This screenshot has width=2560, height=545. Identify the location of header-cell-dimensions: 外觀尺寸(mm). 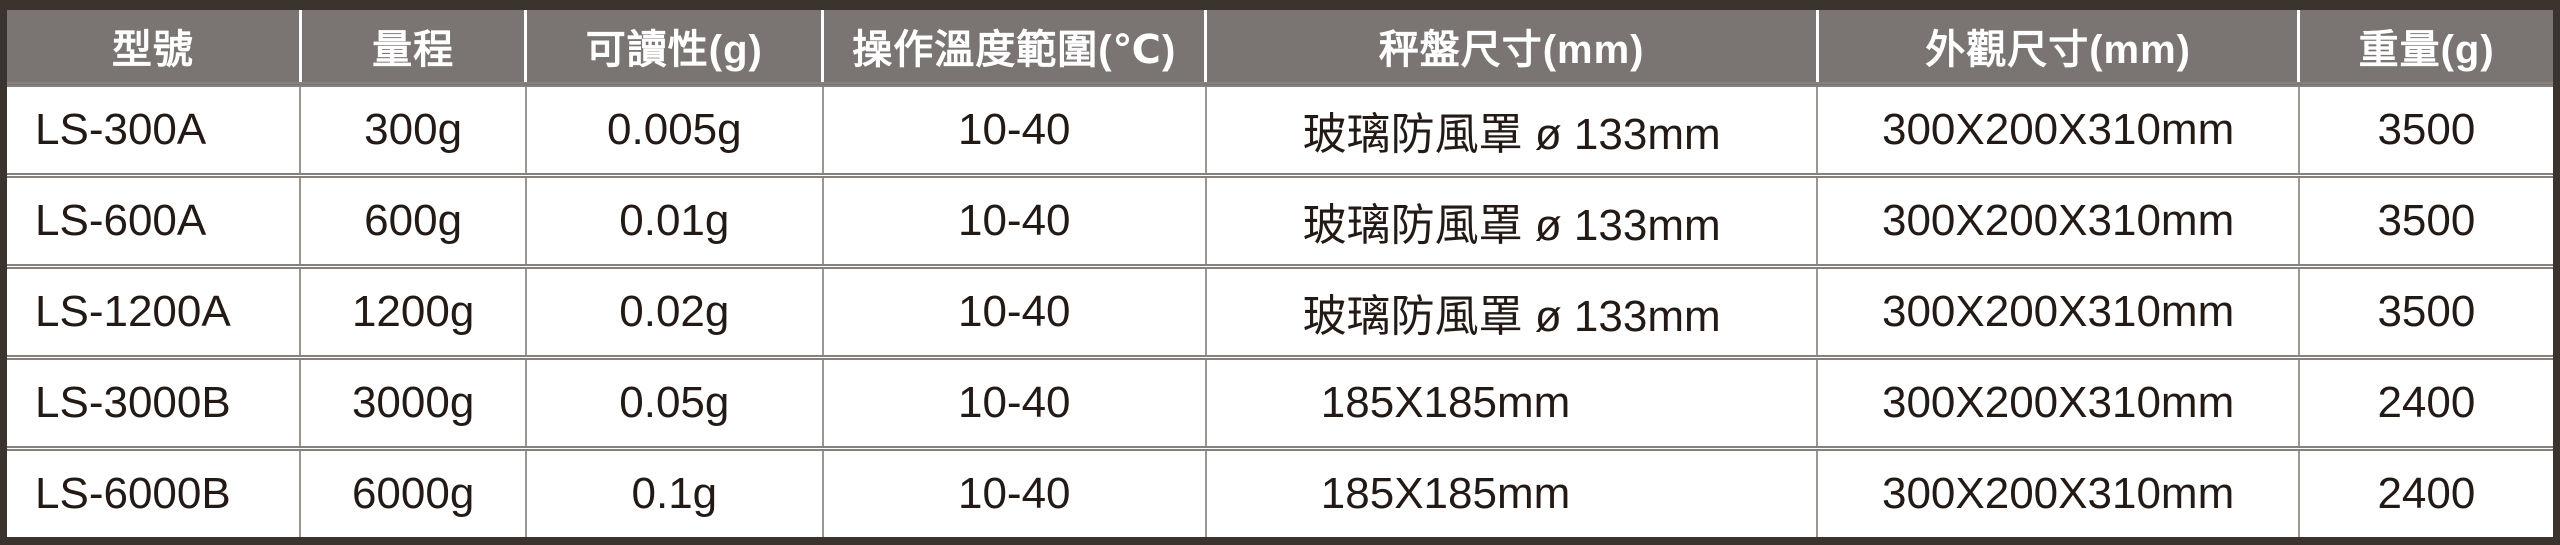
(2059, 45).